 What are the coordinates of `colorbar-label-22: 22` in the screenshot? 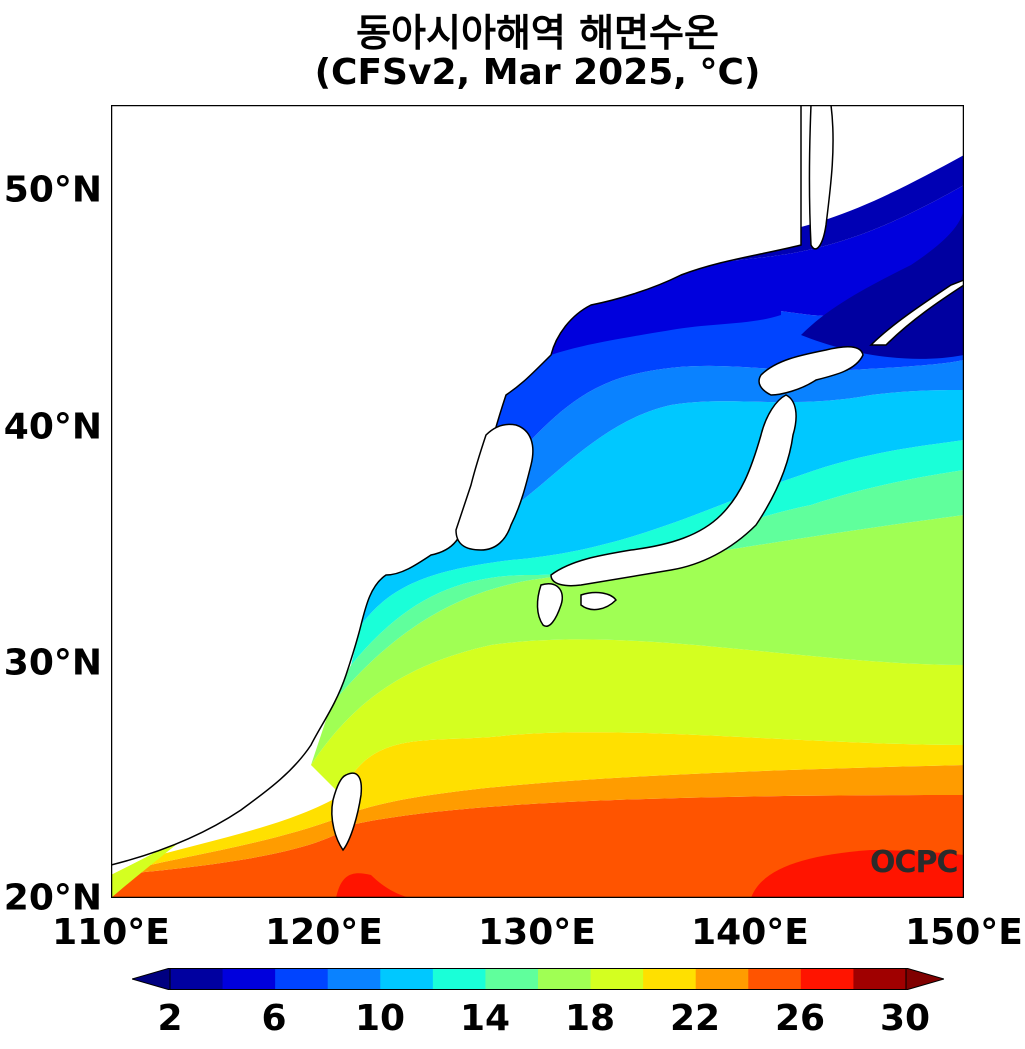 It's located at (695, 1018).